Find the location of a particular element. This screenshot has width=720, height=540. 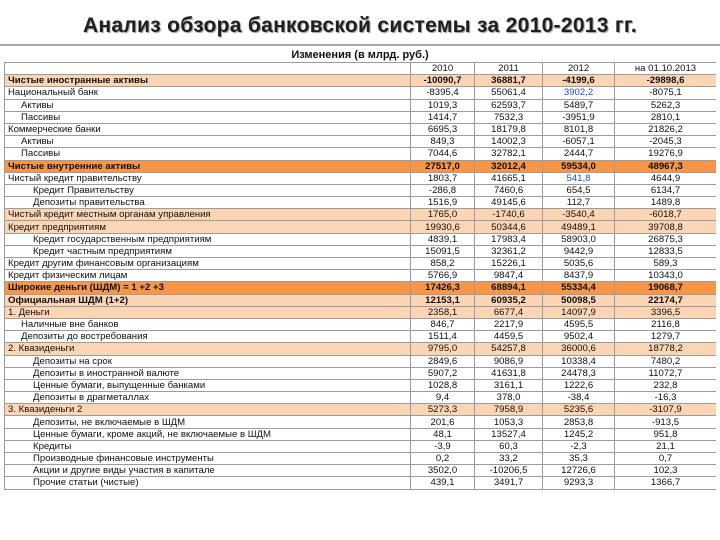

row-label: Депозиты в иностранной валюте is located at coordinates (207, 373).